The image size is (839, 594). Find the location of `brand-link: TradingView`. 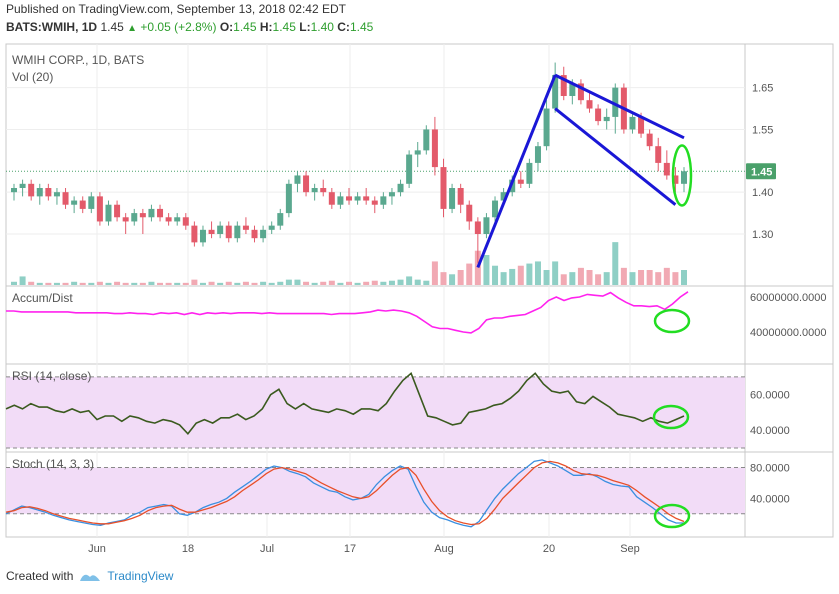

brand-link: TradingView is located at coordinates (140, 576).